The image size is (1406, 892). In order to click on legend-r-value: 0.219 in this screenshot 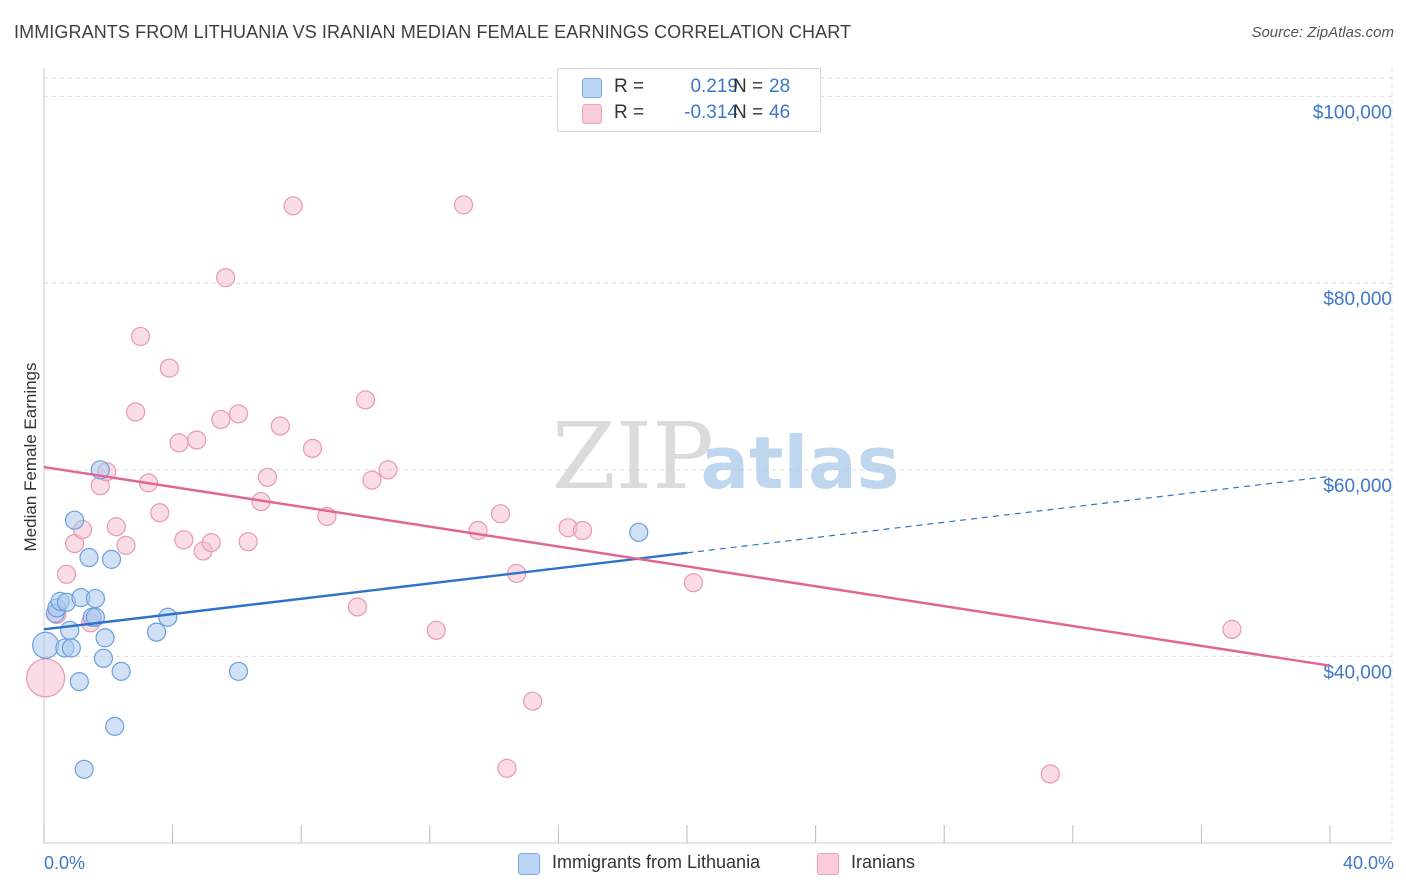, I will do `click(714, 86)`.